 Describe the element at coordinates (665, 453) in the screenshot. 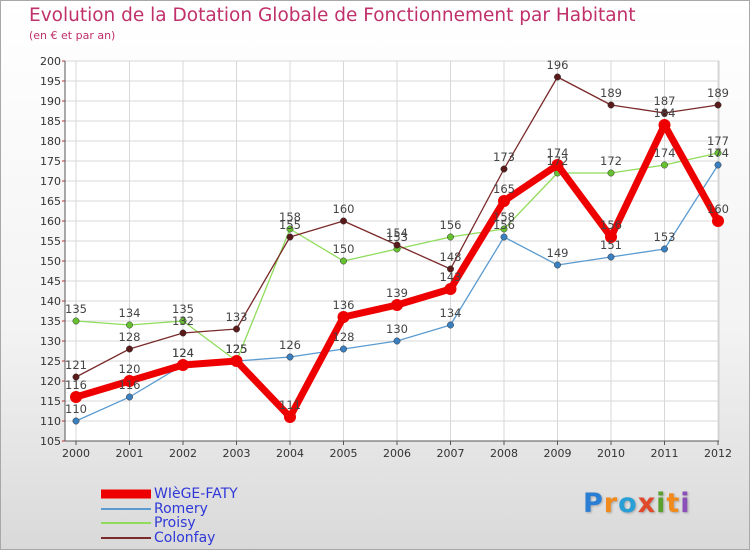

I see `x-tick-label: 2011` at that location.